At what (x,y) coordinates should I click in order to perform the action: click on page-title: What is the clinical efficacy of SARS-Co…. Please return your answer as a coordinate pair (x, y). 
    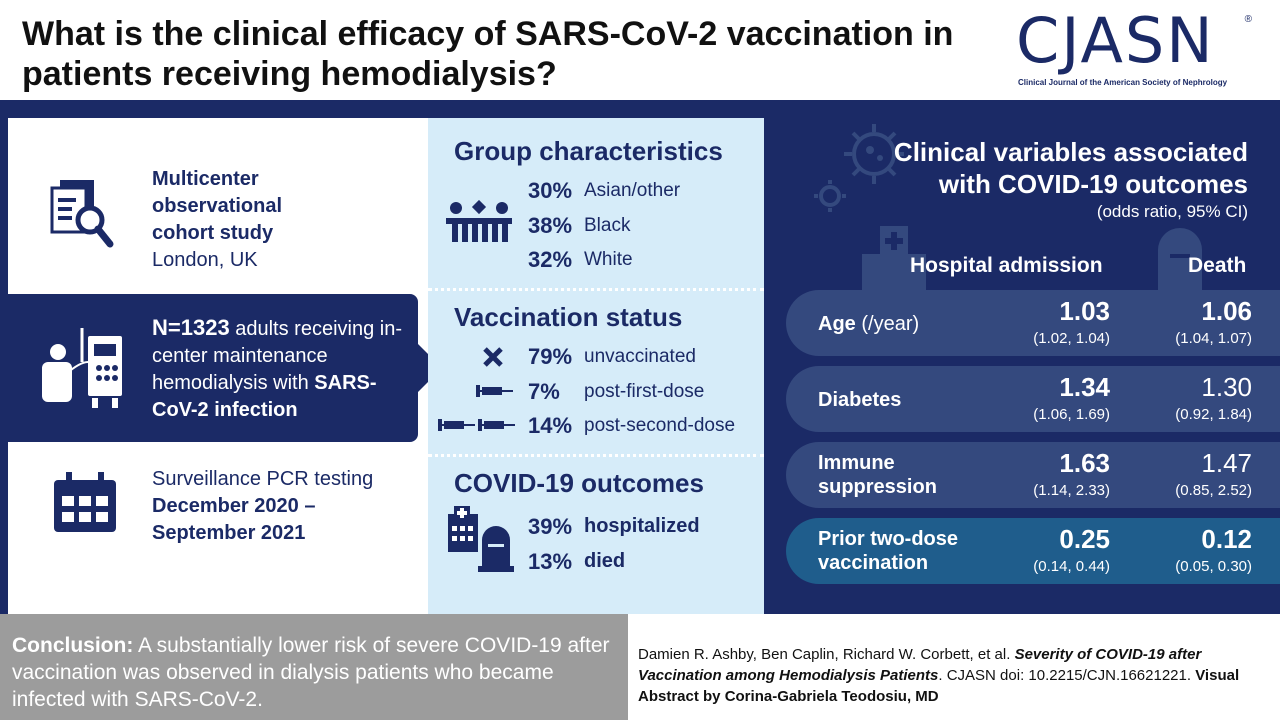
    Looking at the image, I should click on (488, 54).